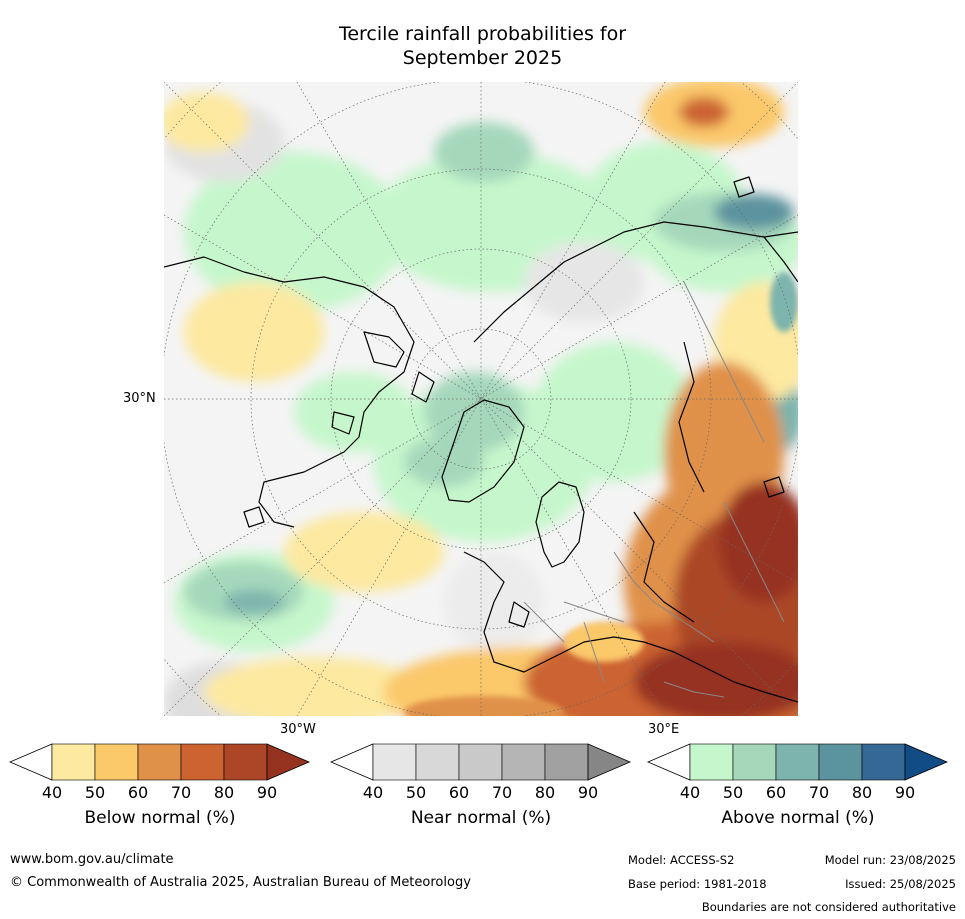  I want to click on footer-url: www.bom.gov.au/climate, so click(92, 859).